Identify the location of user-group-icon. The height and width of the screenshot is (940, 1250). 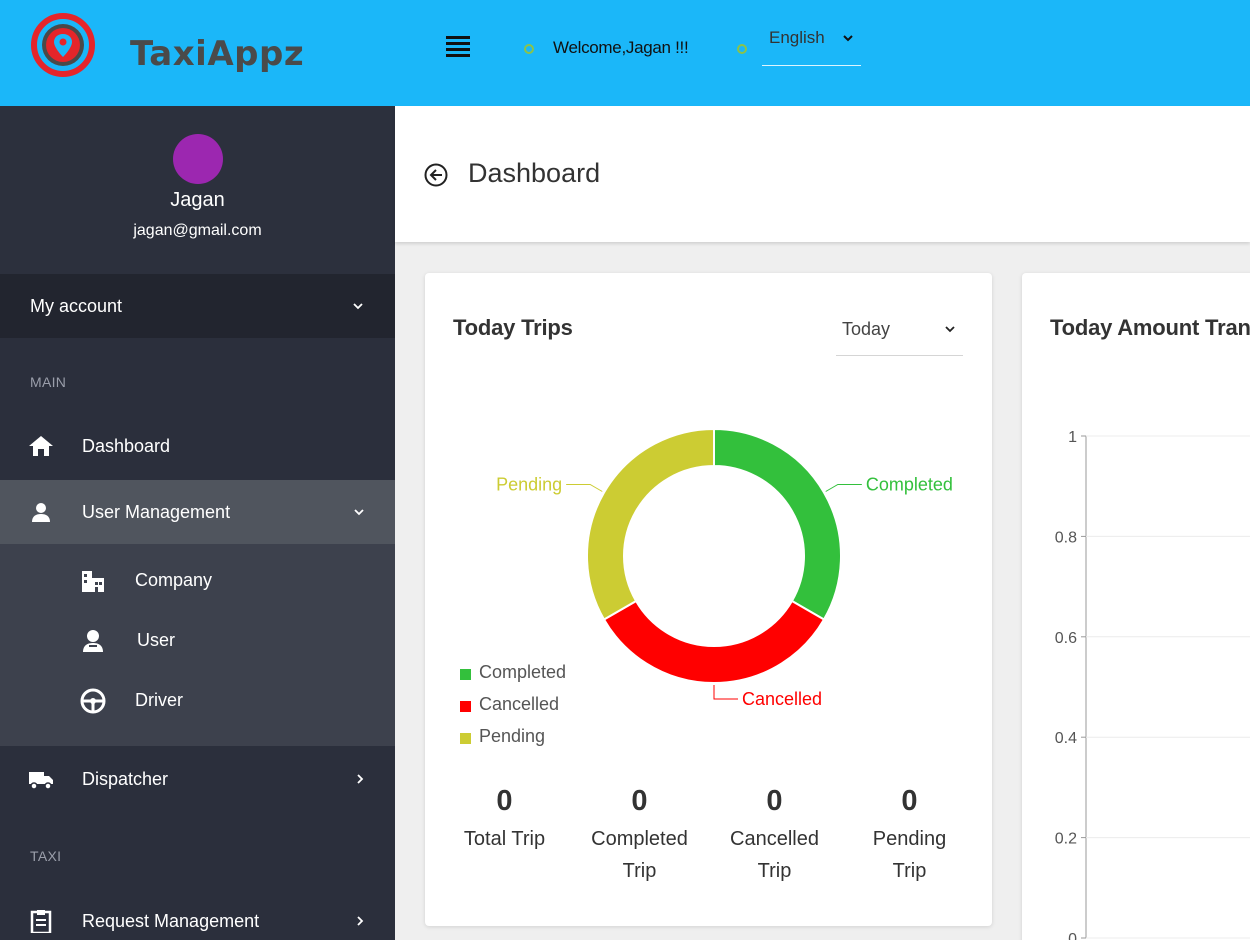
(93, 641).